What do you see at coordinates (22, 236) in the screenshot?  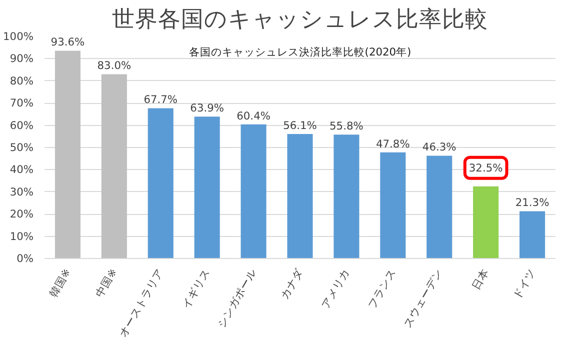 I see `y-tick-label: 10%` at bounding box center [22, 236].